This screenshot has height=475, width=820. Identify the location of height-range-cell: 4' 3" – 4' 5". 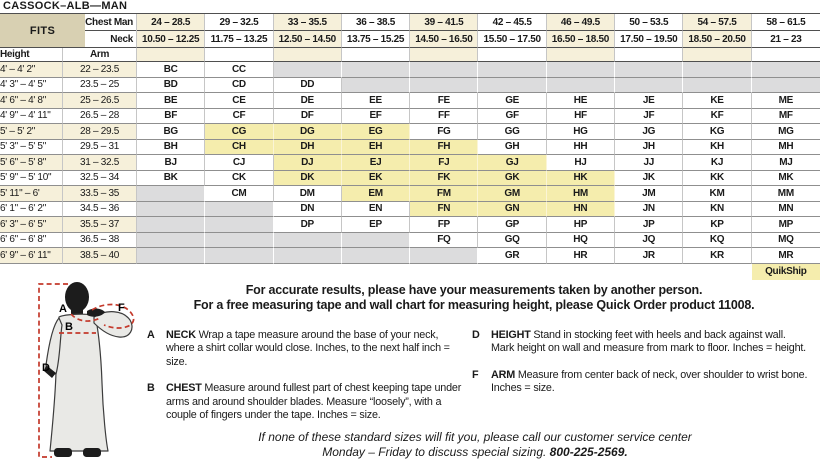
(31, 85).